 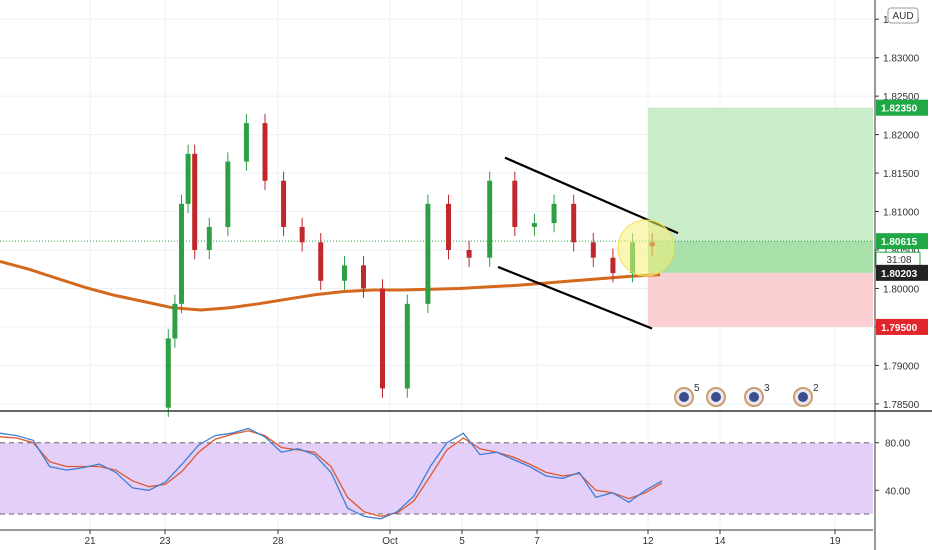 I want to click on time-tick-label: 23, so click(x=165, y=541).